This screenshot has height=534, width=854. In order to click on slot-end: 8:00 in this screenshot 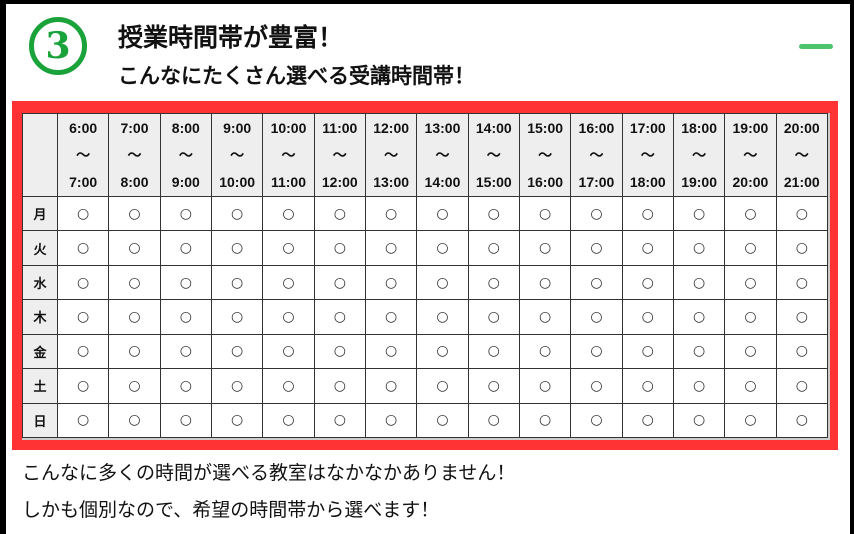, I will do `click(134, 181)`.